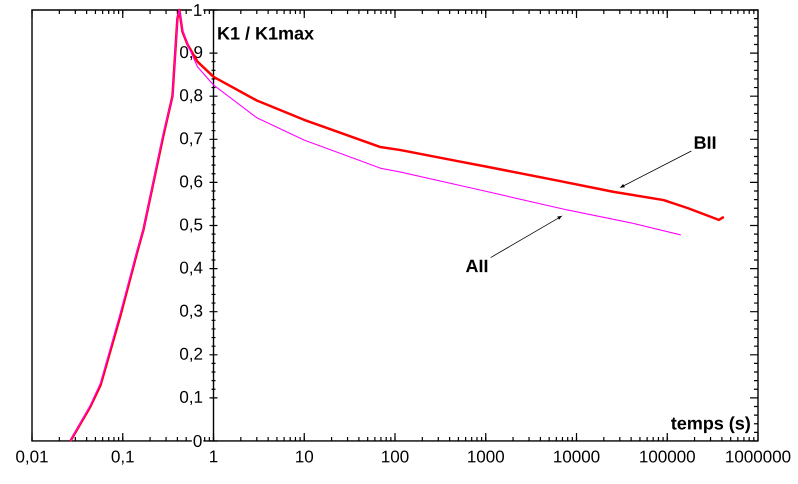  What do you see at coordinates (705, 142) in the screenshot?
I see `annotation: BII` at bounding box center [705, 142].